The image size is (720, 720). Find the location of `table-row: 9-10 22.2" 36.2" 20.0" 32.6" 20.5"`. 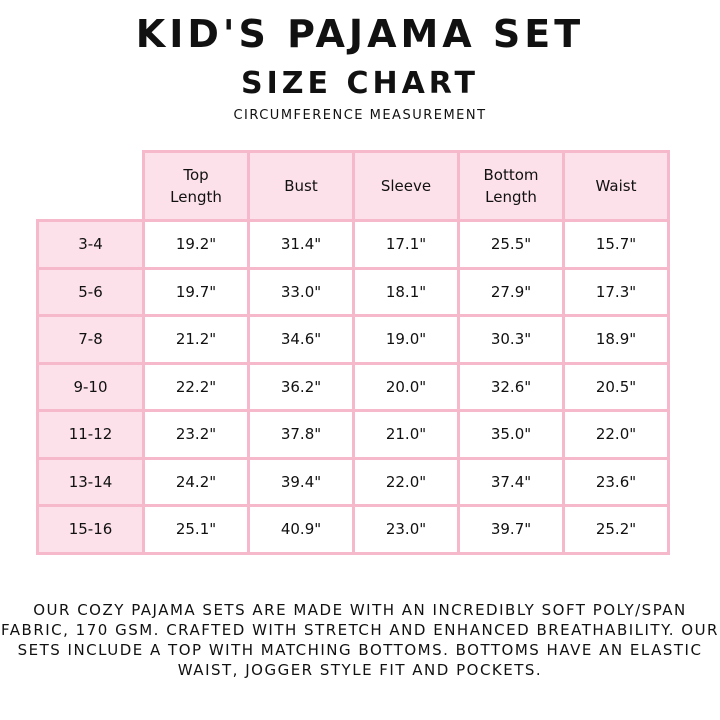

table-row: 9-10 22.2" 36.2" 20.0" 32.6" 20.5" is located at coordinates (353, 386).